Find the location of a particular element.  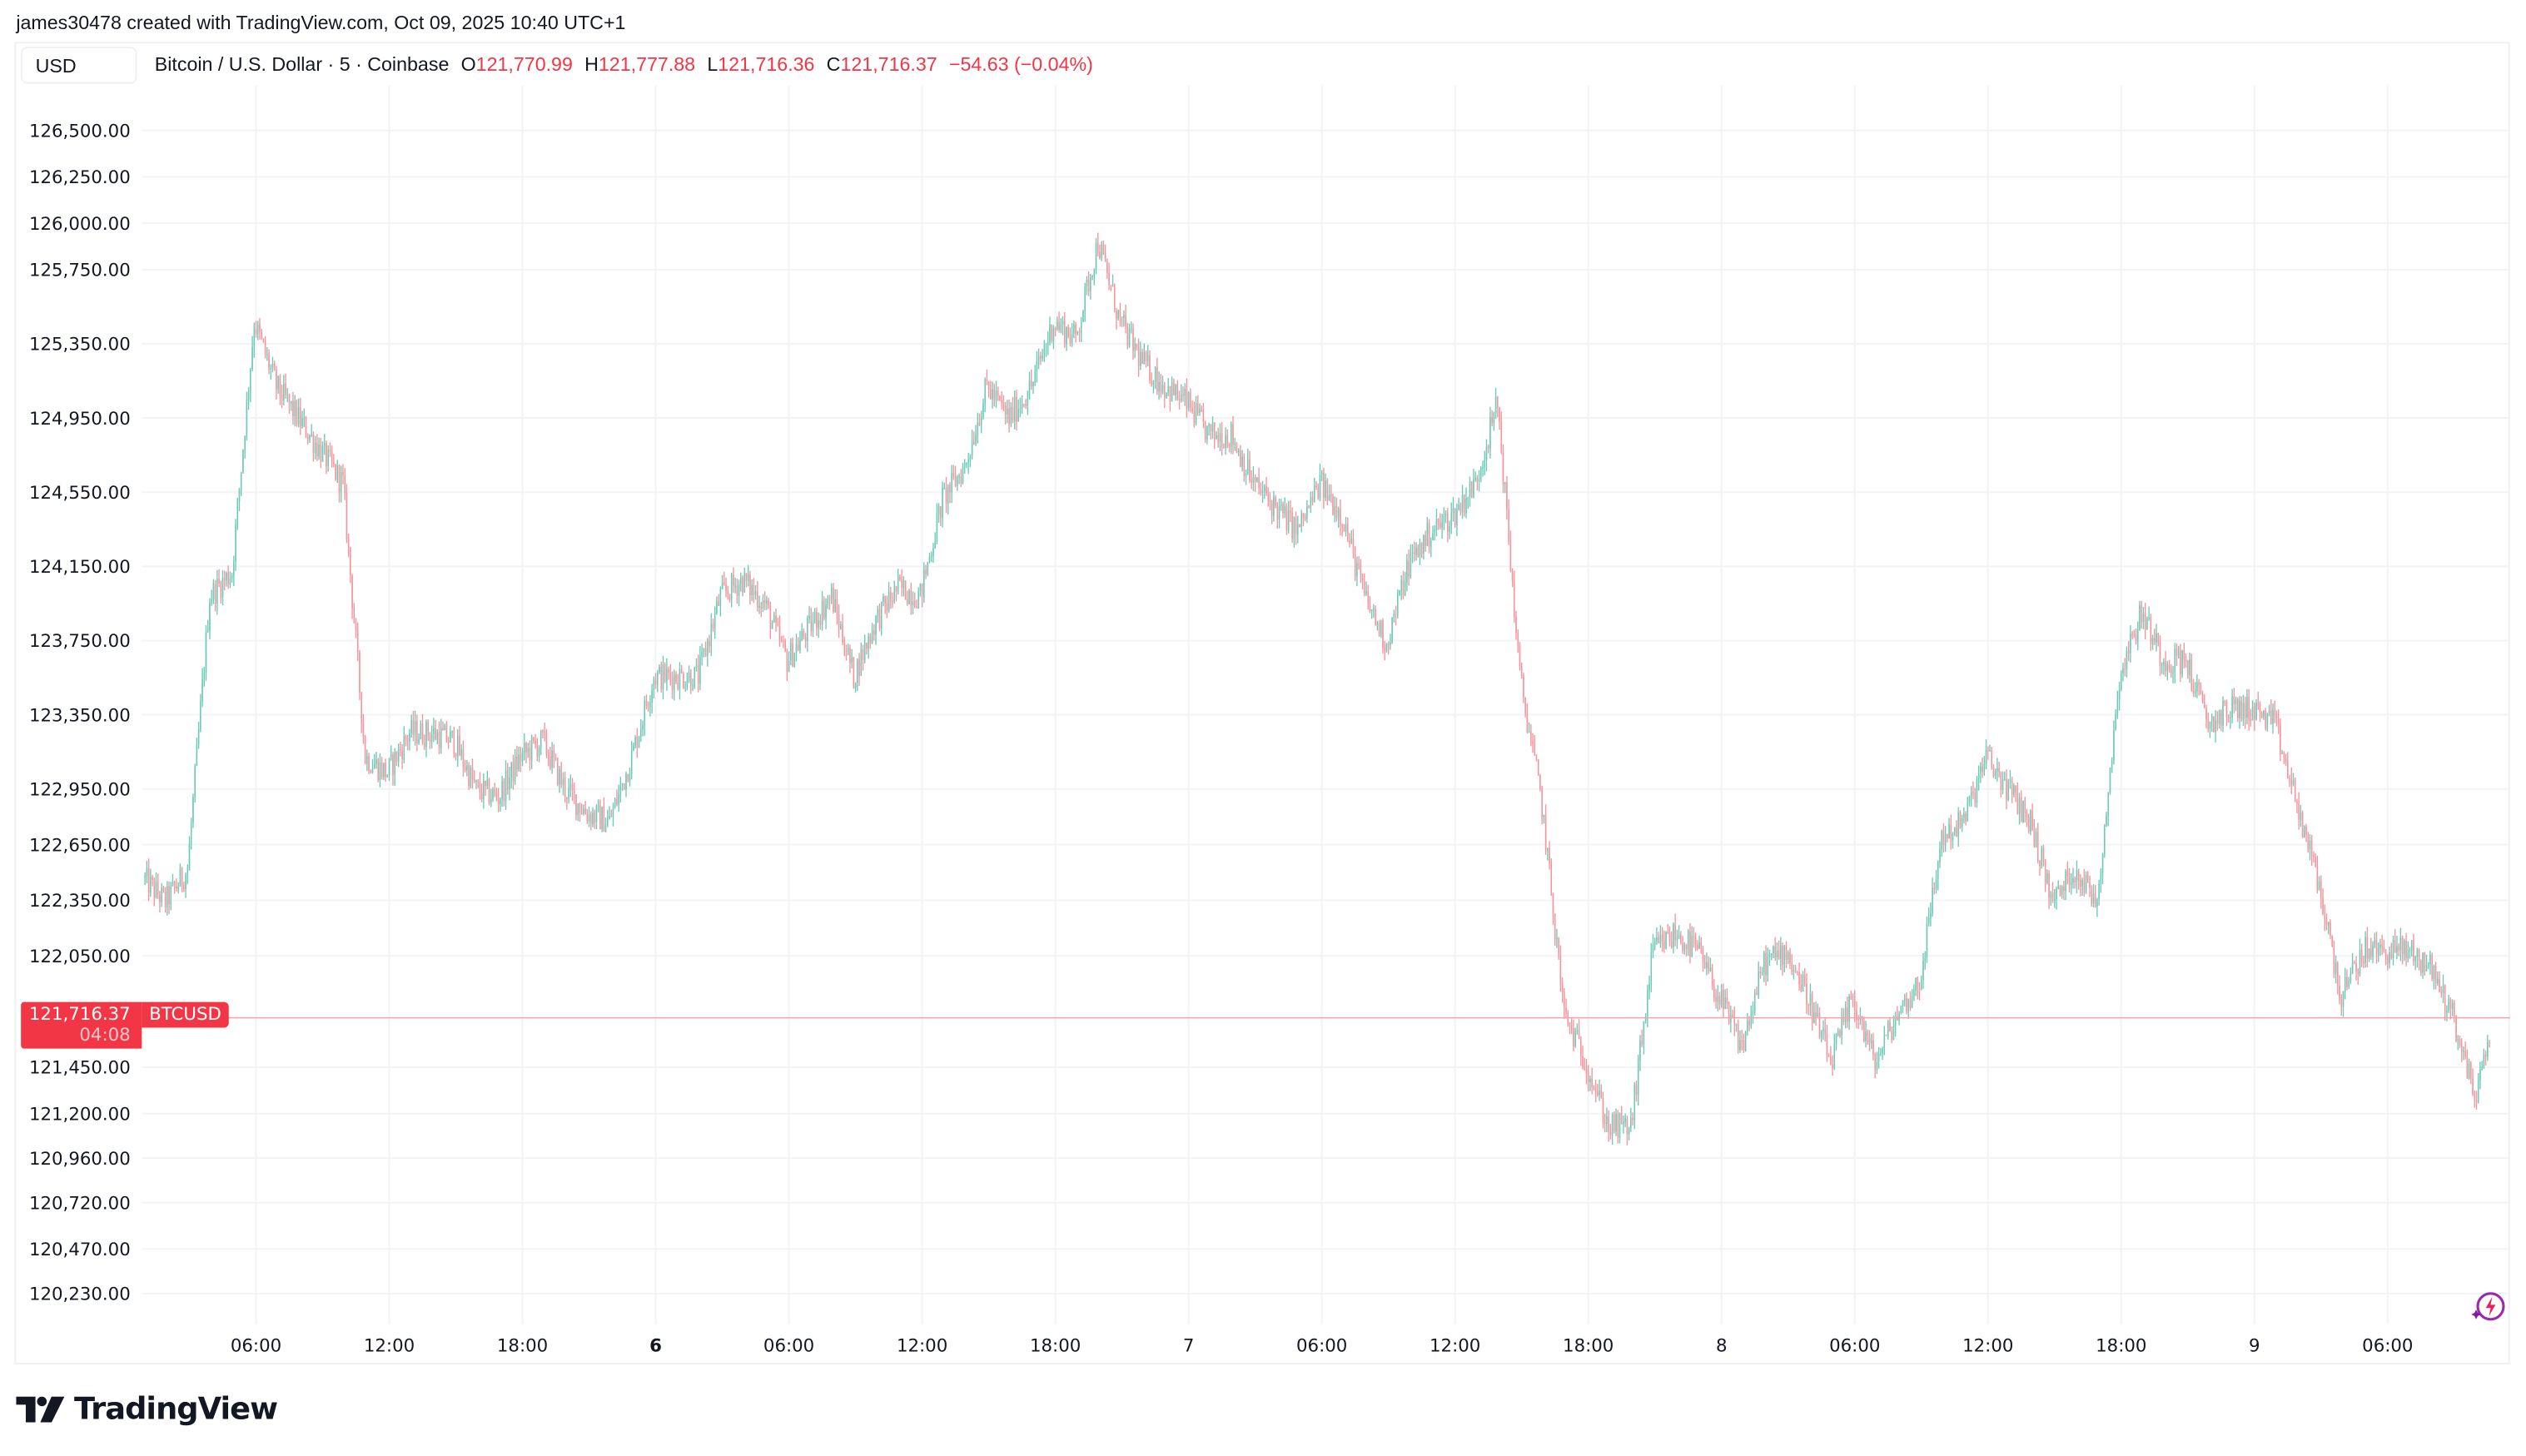

sparkle-bolt-icon is located at coordinates (2488, 1306).